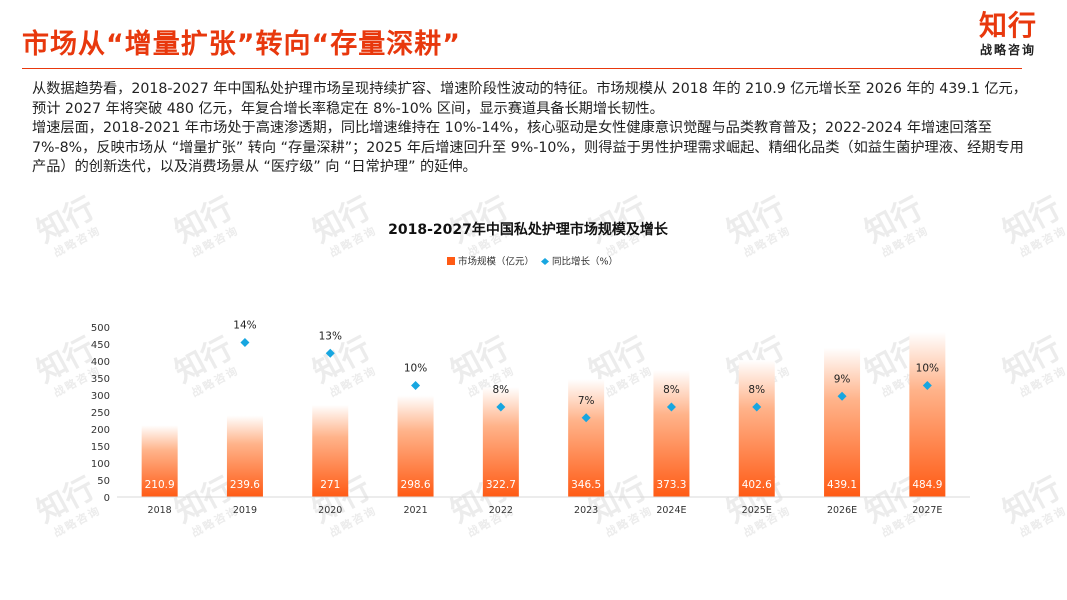 This screenshot has height=600, width=1067. What do you see at coordinates (245, 510) in the screenshot?
I see `x-tick-label: 2019` at bounding box center [245, 510].